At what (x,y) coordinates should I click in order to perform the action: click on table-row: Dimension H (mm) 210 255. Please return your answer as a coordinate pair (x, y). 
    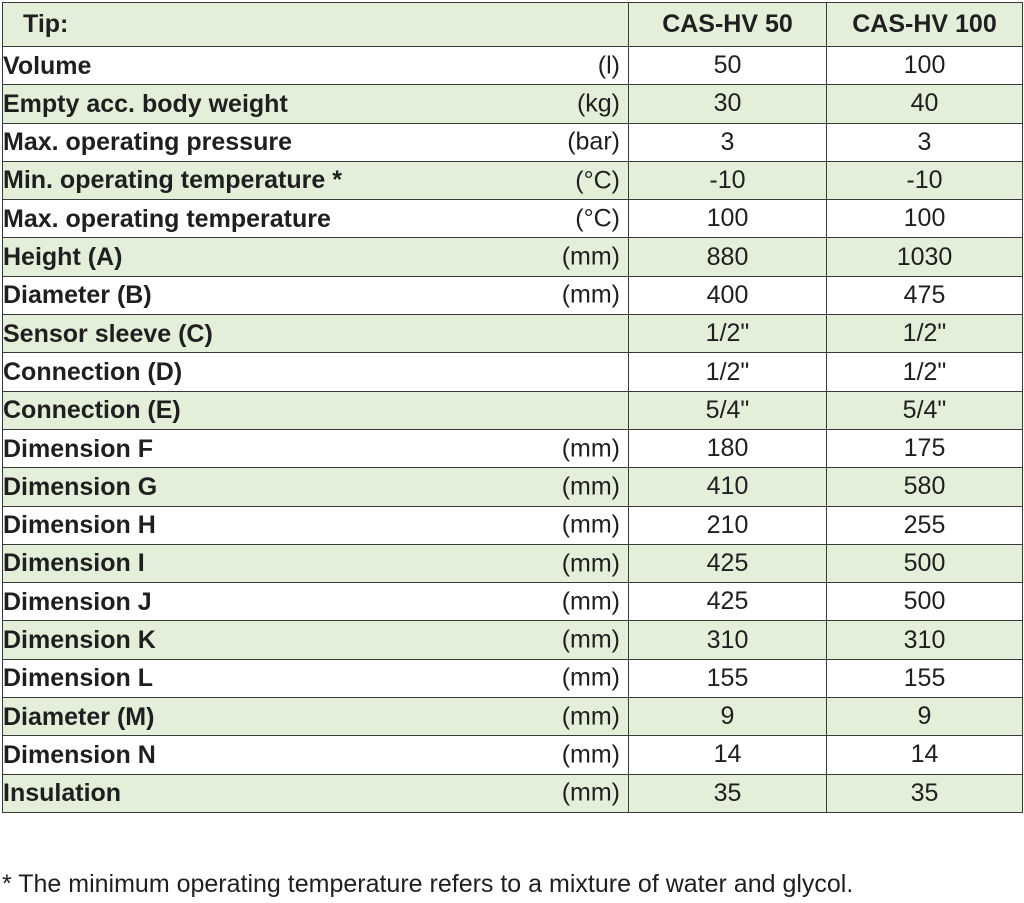
    Looking at the image, I should click on (512, 525).